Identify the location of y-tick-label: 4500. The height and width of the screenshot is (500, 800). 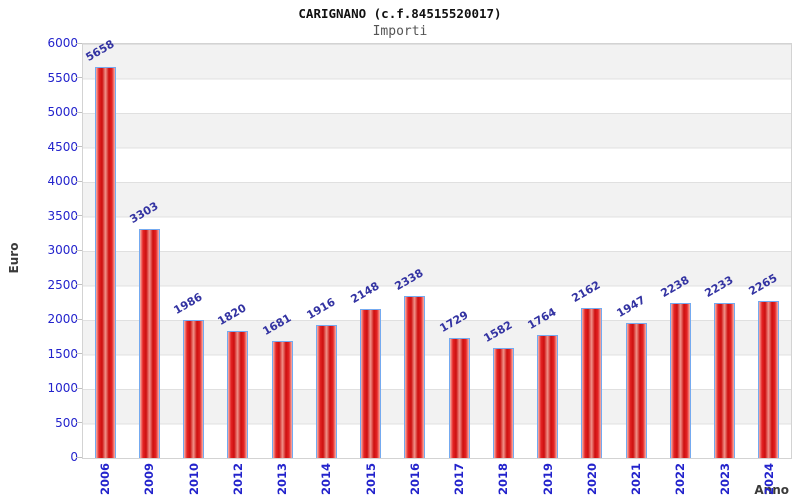
(62, 146).